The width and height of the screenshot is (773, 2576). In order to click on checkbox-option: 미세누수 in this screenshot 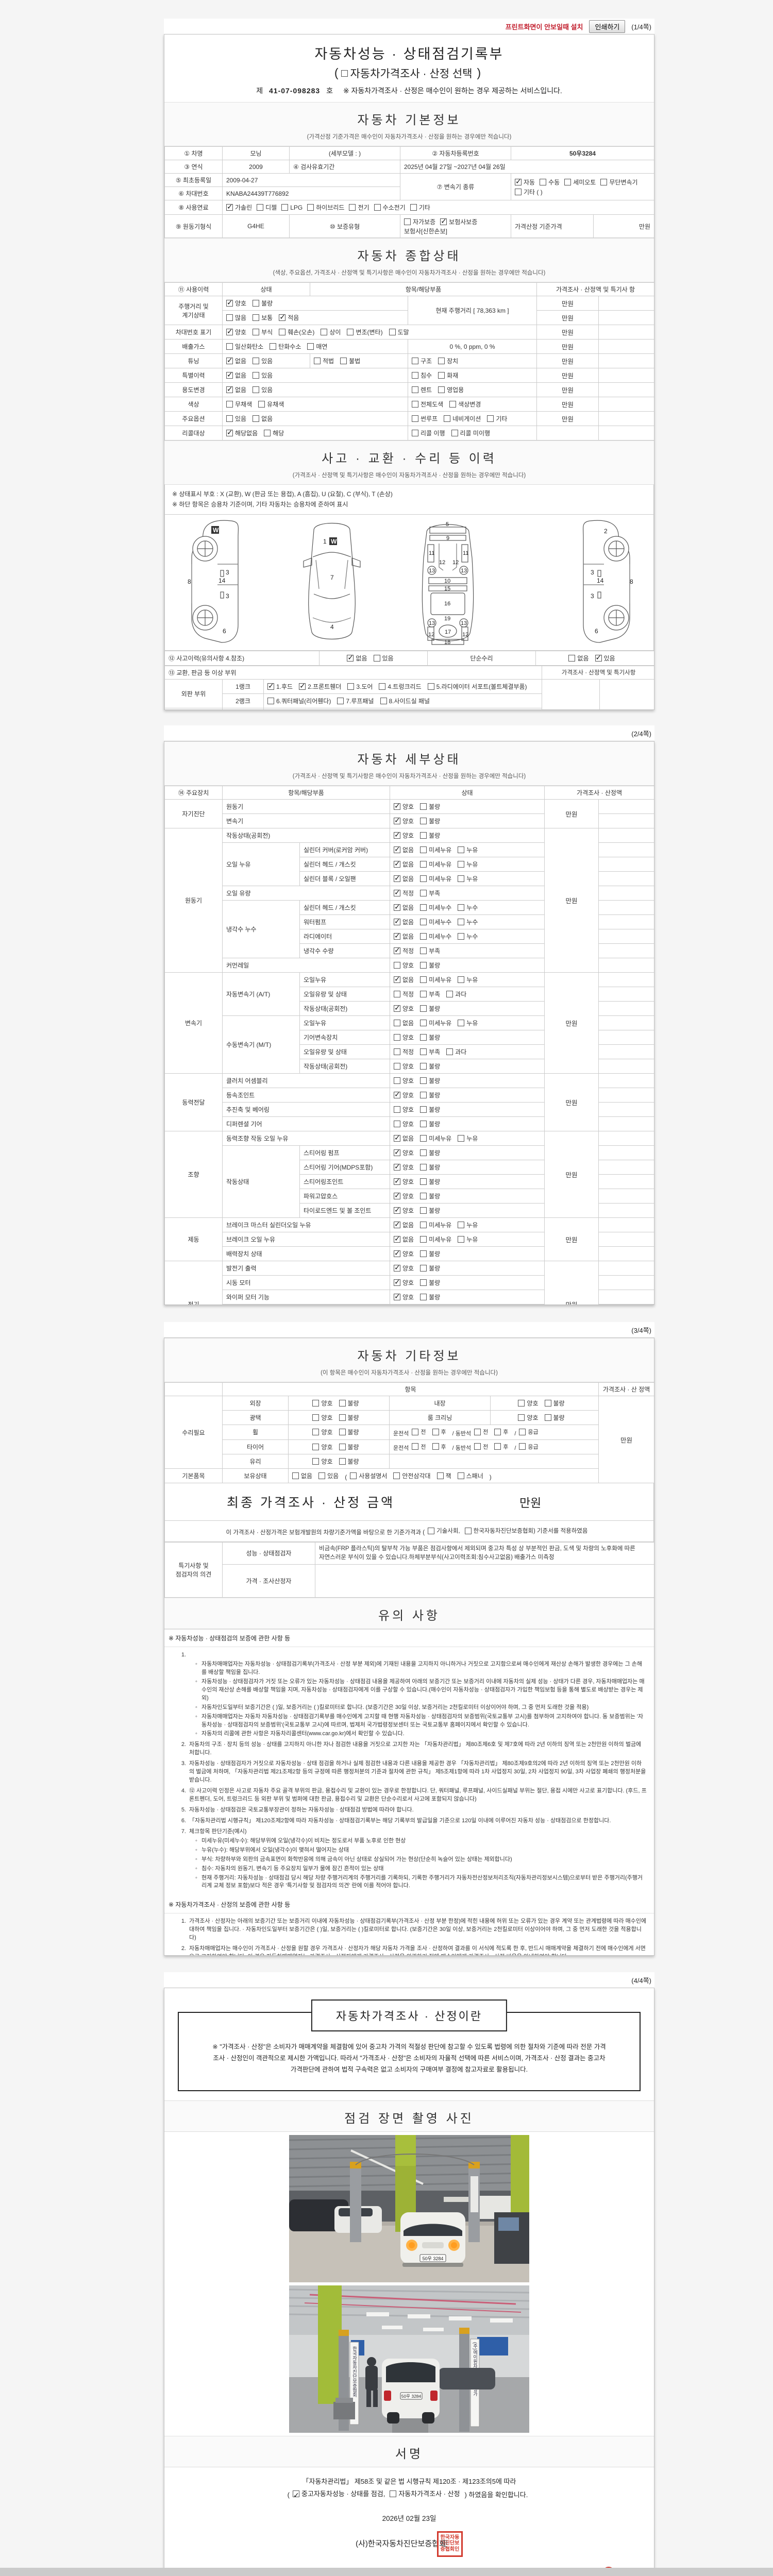, I will do `click(435, 922)`.